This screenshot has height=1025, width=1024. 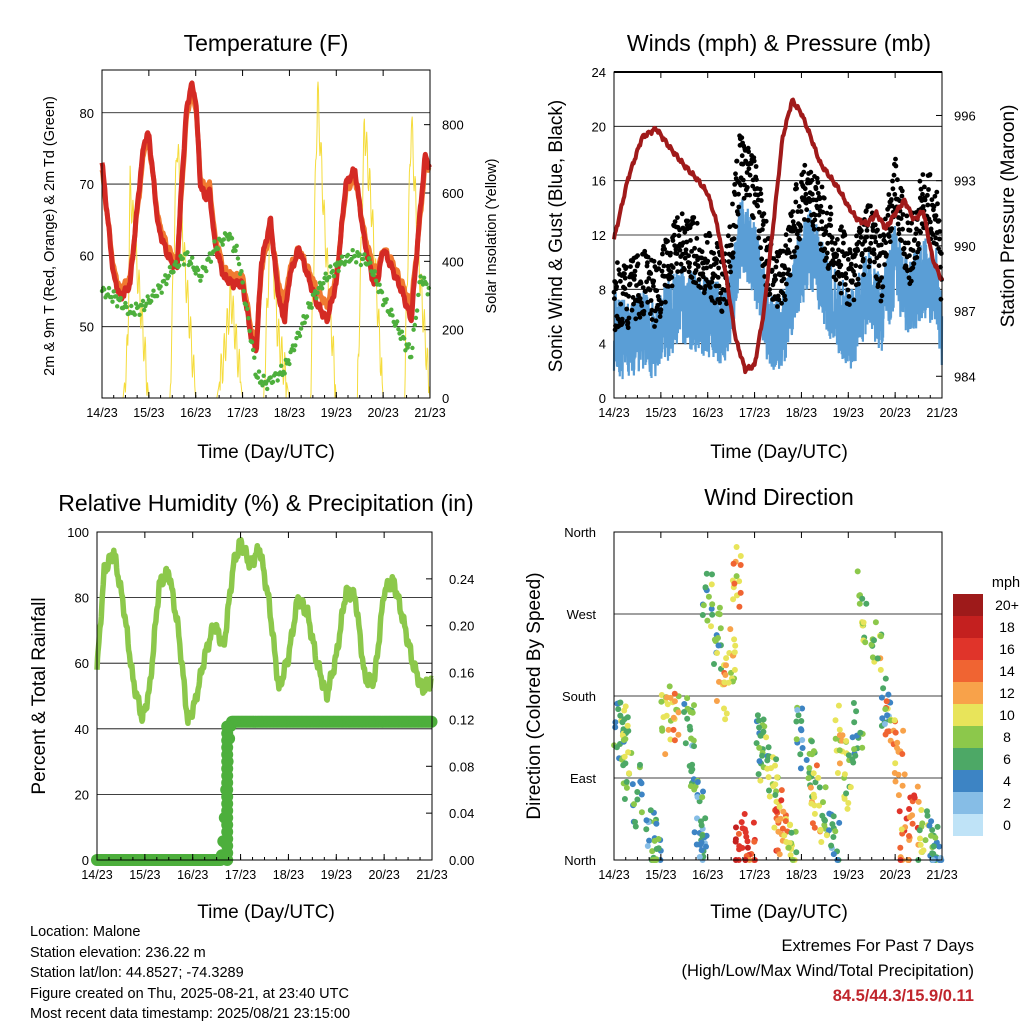 What do you see at coordinates (453, 261) in the screenshot?
I see `temperature-y2tick-label: 400` at bounding box center [453, 261].